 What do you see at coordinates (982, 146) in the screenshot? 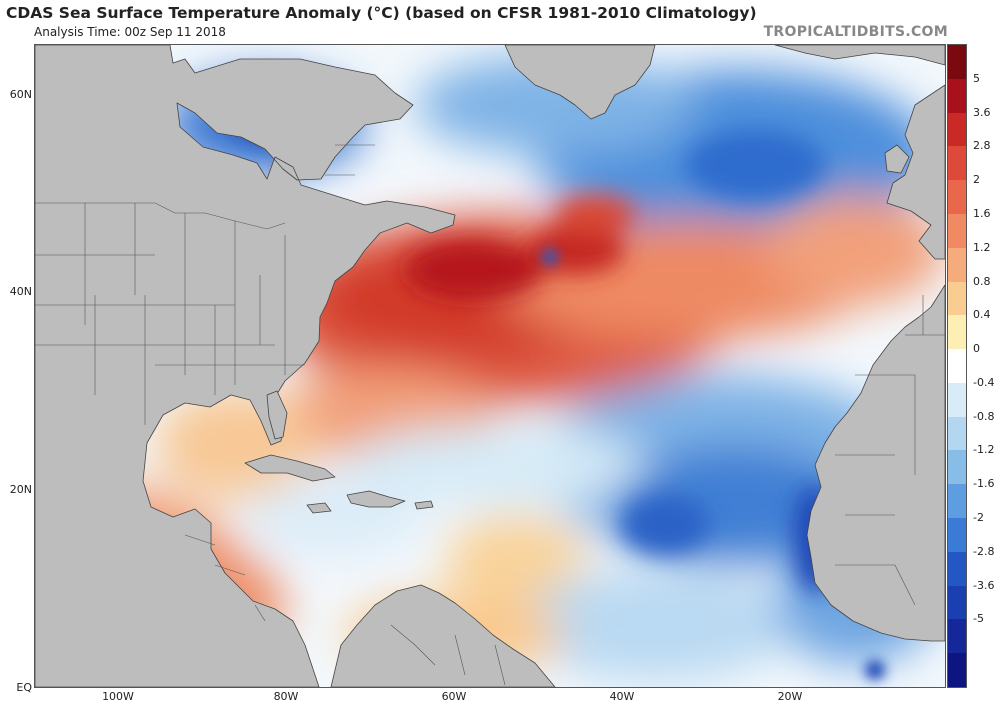
I see `colorbar-tick-label: 2.8` at bounding box center [982, 146].